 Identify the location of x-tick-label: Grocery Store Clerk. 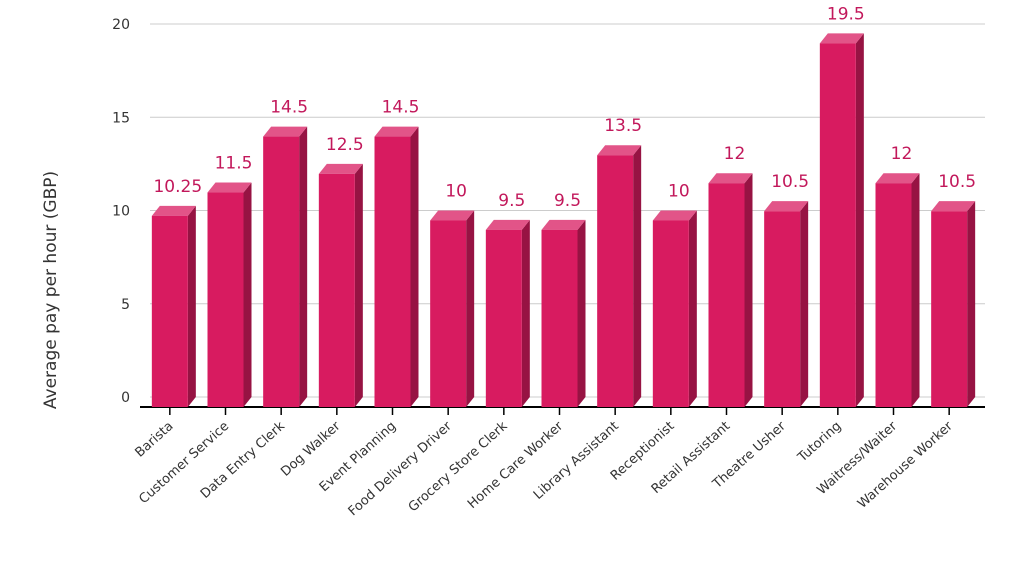
(458, 467).